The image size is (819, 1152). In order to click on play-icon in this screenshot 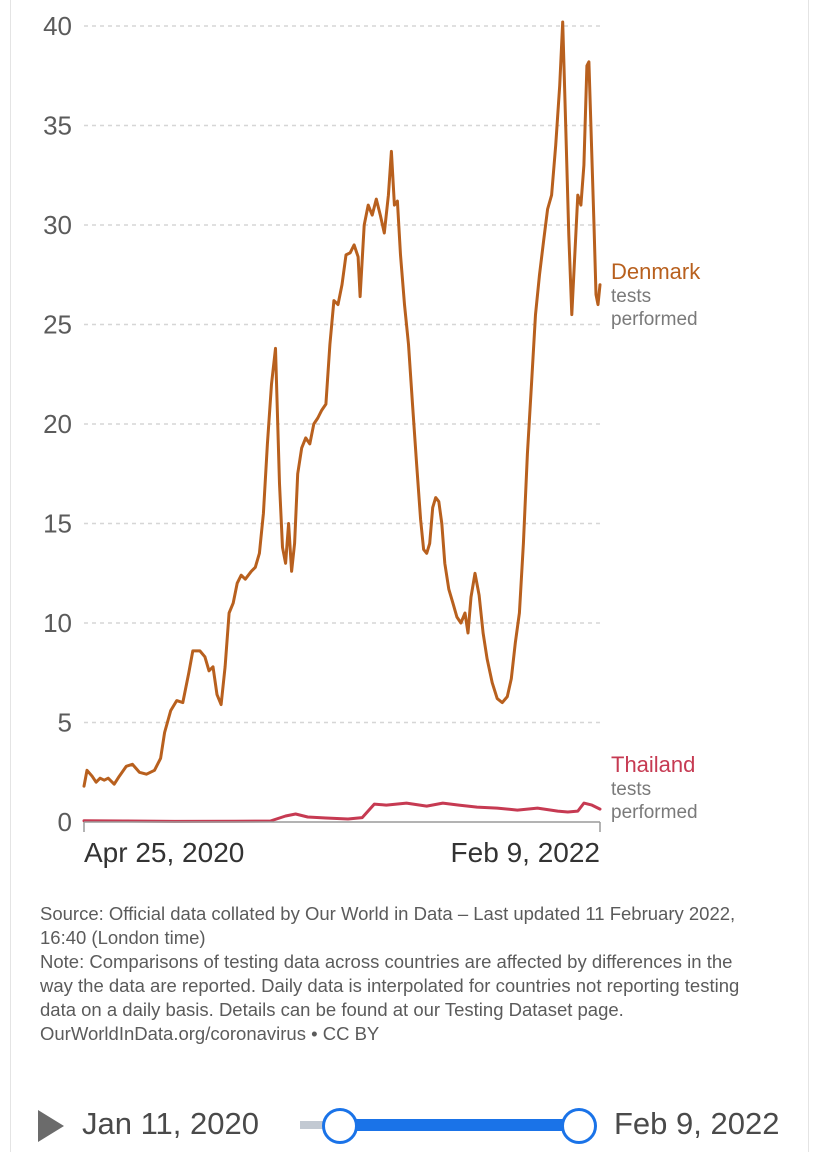, I will do `click(51, 1126)`.